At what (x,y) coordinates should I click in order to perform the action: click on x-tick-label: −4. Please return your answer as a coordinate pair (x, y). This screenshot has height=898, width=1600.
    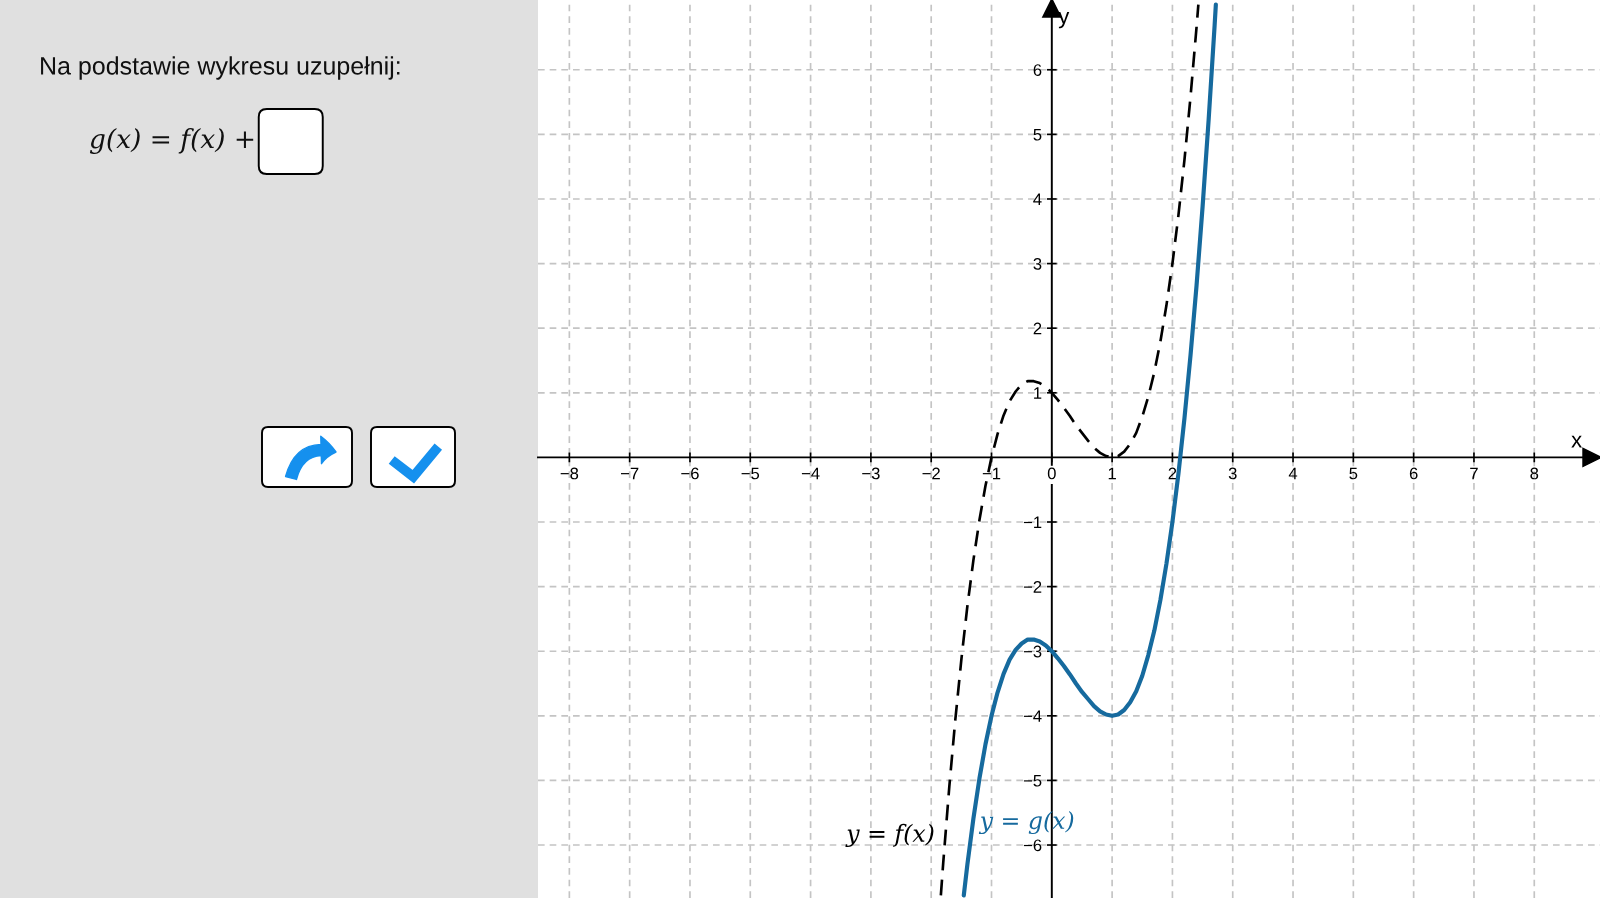
    Looking at the image, I should click on (810, 473).